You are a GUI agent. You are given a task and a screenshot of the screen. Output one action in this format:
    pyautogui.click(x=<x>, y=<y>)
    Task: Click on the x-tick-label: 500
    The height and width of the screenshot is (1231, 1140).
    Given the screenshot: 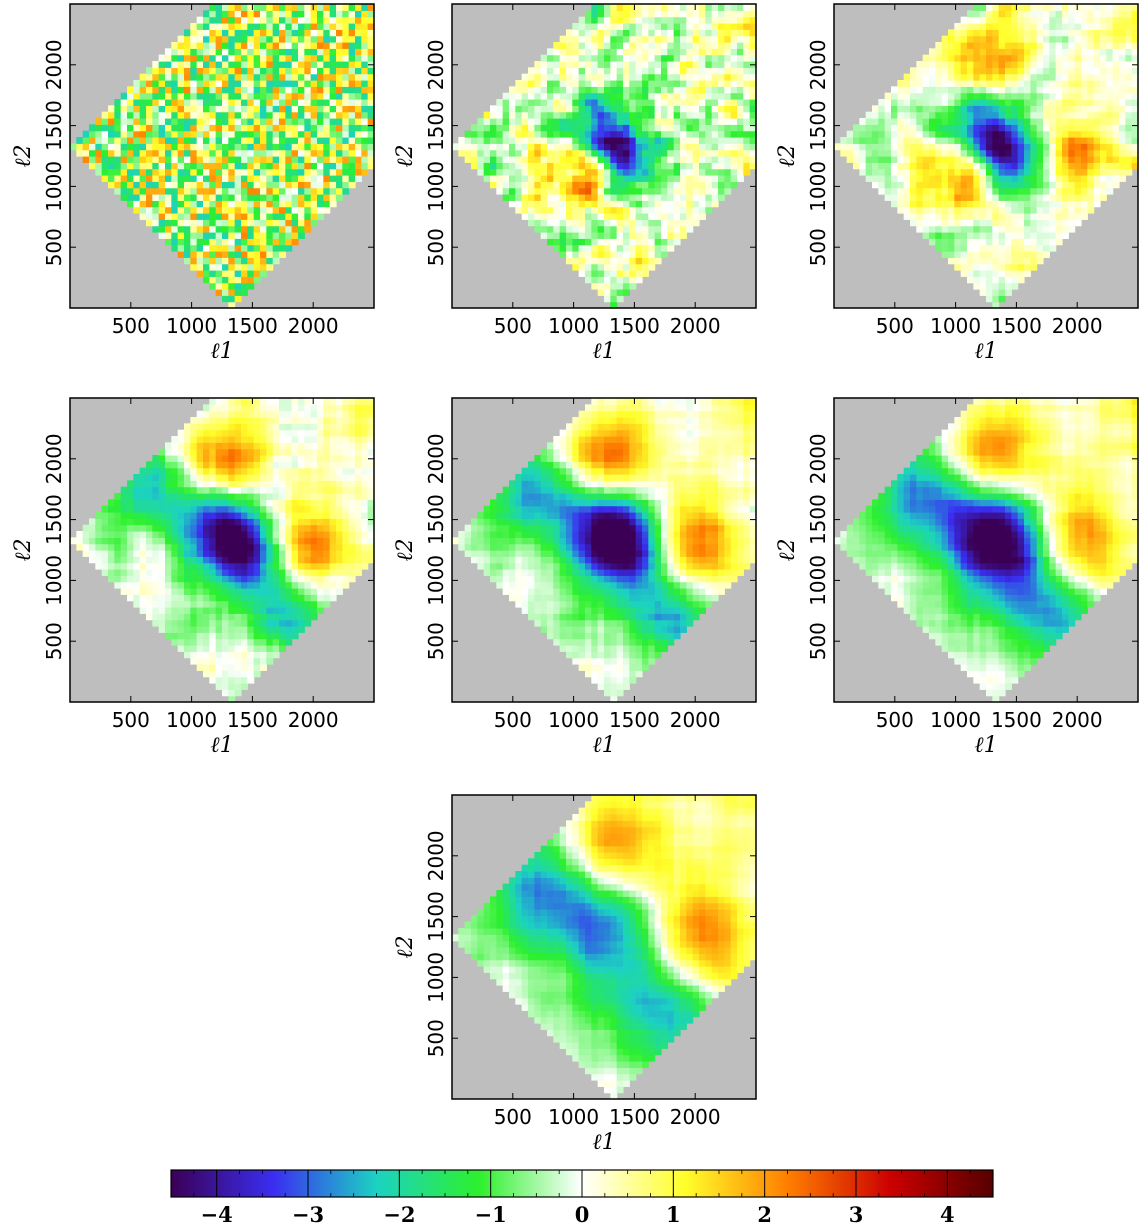 What is the action you would take?
    pyautogui.click(x=131, y=326)
    